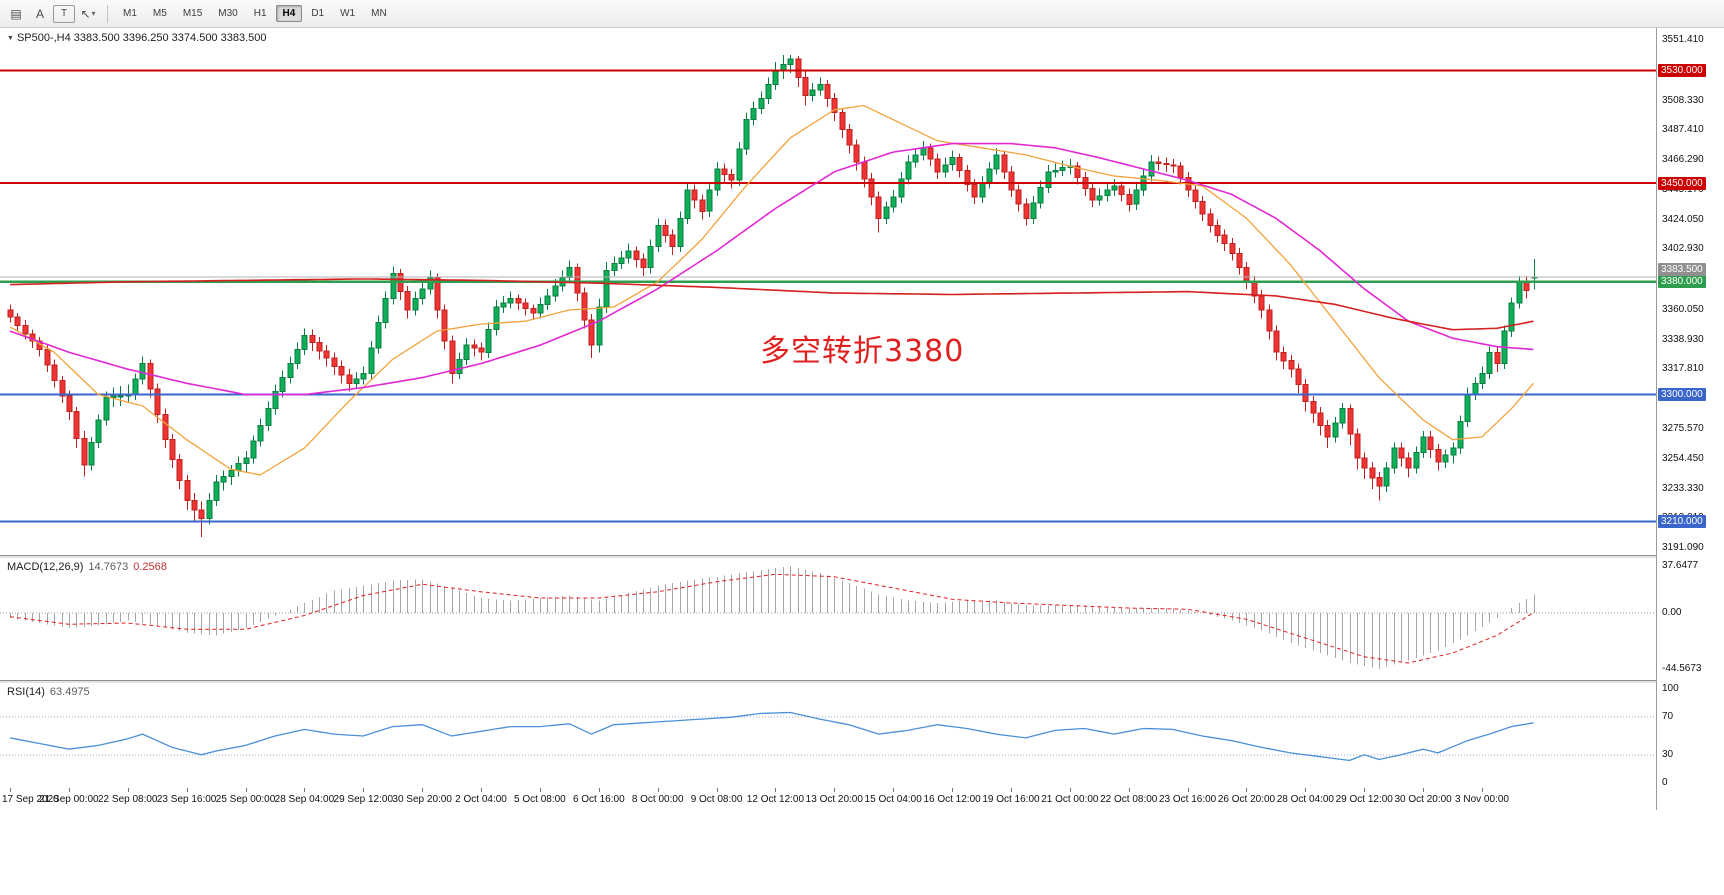 This screenshot has width=1724, height=895. What do you see at coordinates (1683, 428) in the screenshot?
I see `price-axis-tick: 3275.570` at bounding box center [1683, 428].